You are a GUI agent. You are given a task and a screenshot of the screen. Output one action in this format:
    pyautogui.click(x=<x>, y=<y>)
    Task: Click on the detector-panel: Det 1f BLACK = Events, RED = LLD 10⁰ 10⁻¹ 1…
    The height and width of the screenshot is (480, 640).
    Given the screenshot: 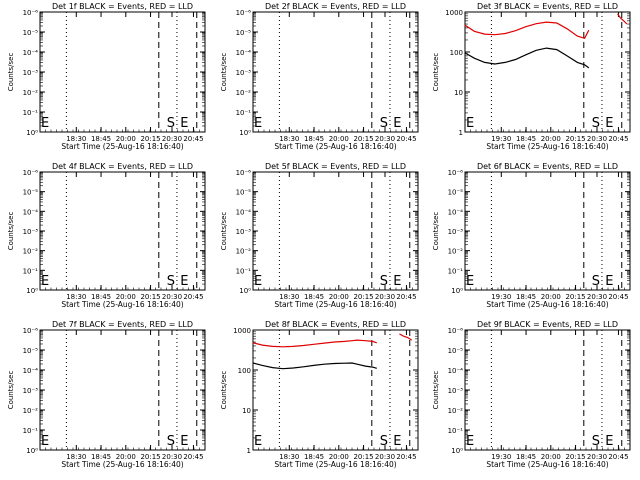 What is the action you would take?
    pyautogui.click(x=106, y=76)
    